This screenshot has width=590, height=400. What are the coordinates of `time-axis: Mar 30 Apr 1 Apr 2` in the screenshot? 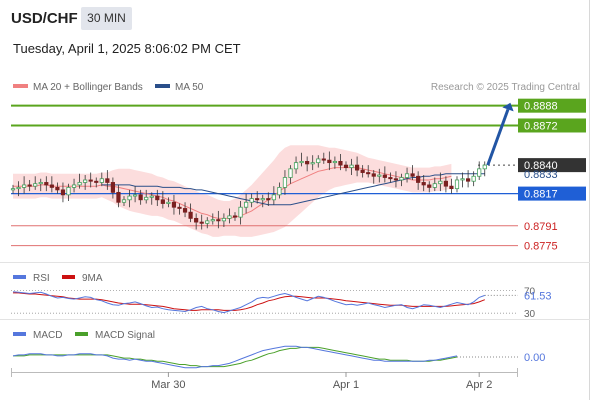 It's located at (264, 379).